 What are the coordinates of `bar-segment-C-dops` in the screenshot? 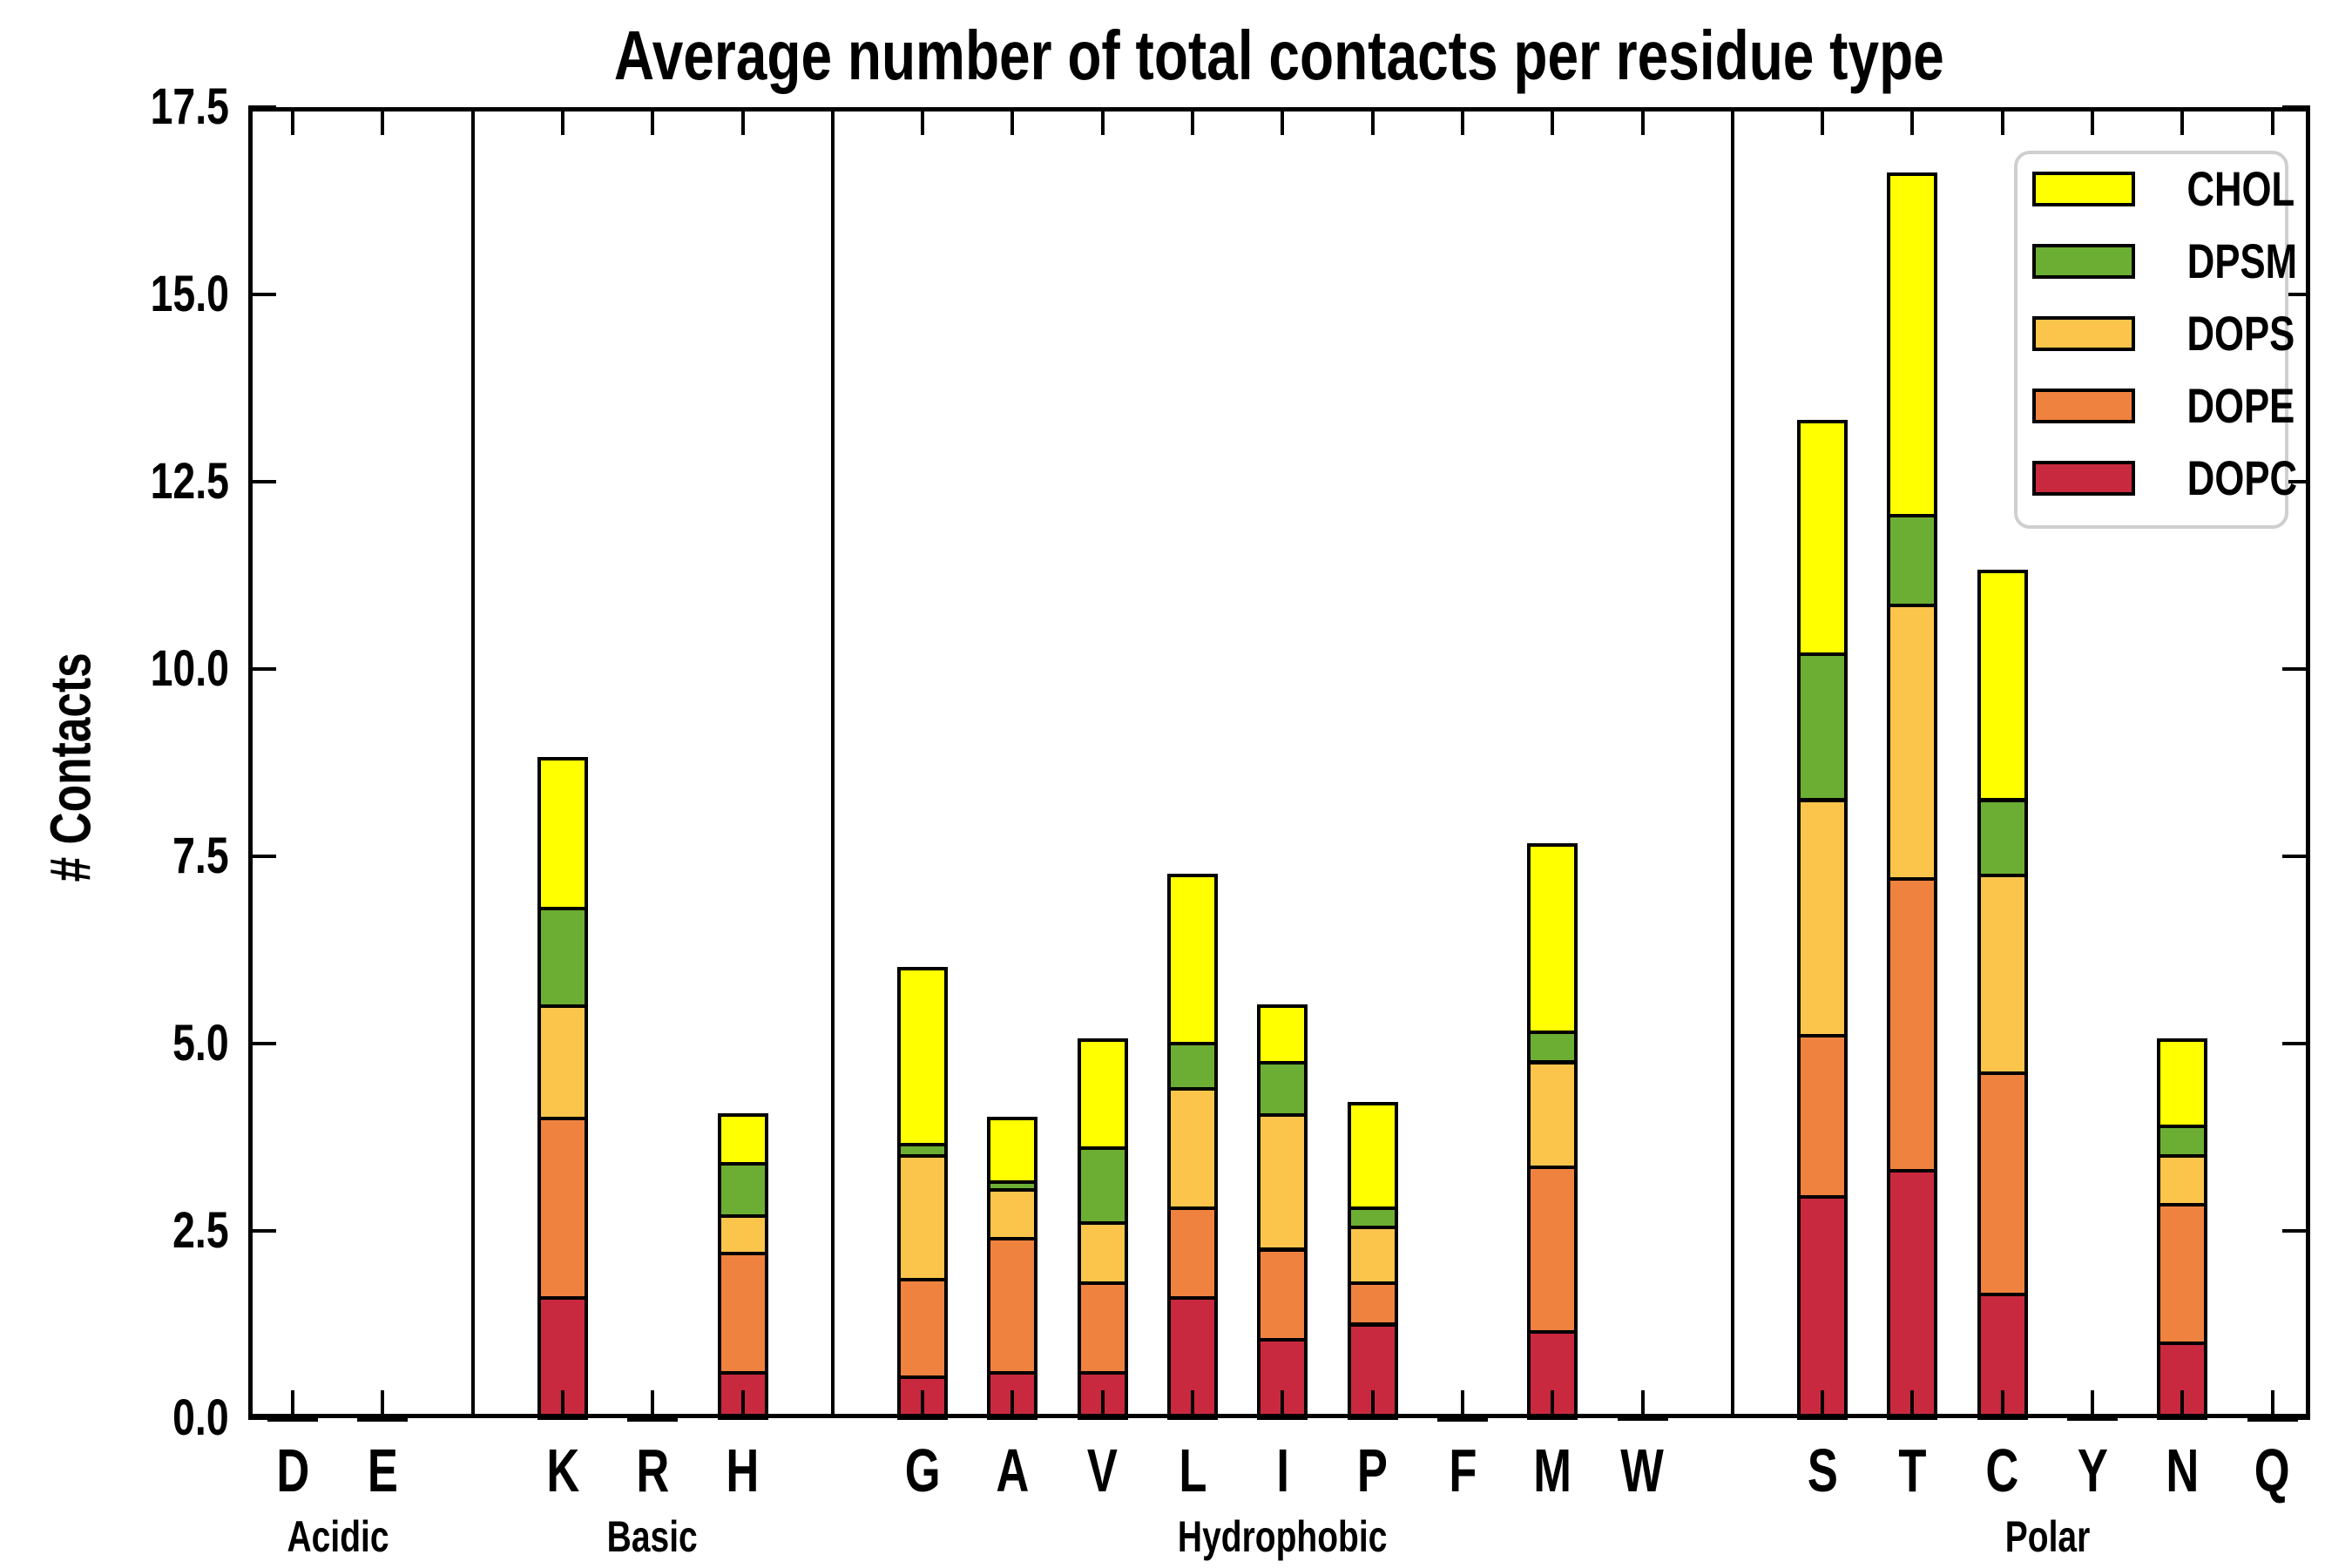 It's located at (2003, 975).